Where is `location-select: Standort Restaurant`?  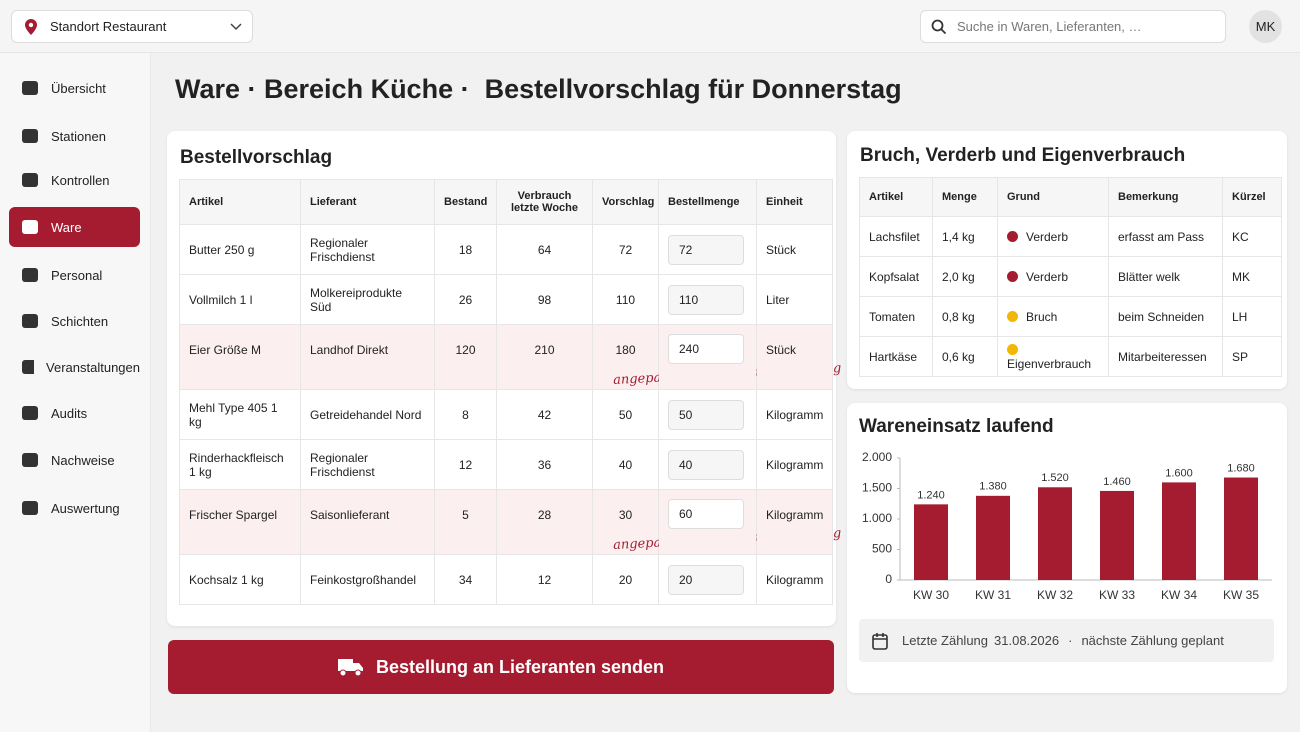
location-select: Standort Restaurant is located at coordinates (132, 26).